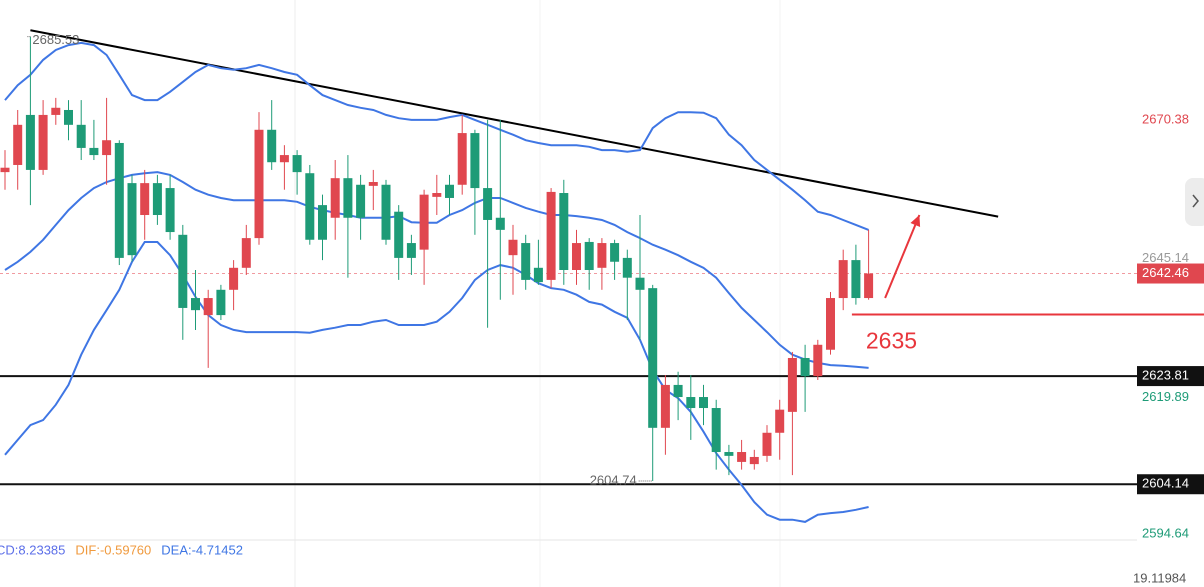 The image size is (1204, 587). What do you see at coordinates (1165, 483) in the screenshot?
I see `price-label: 2604.14` at bounding box center [1165, 483].